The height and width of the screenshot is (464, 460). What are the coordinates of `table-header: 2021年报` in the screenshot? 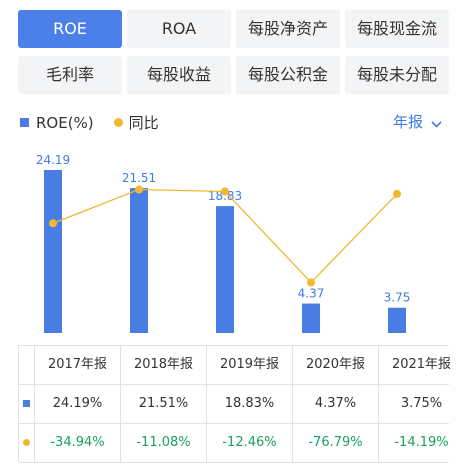 It's located at (419, 365).